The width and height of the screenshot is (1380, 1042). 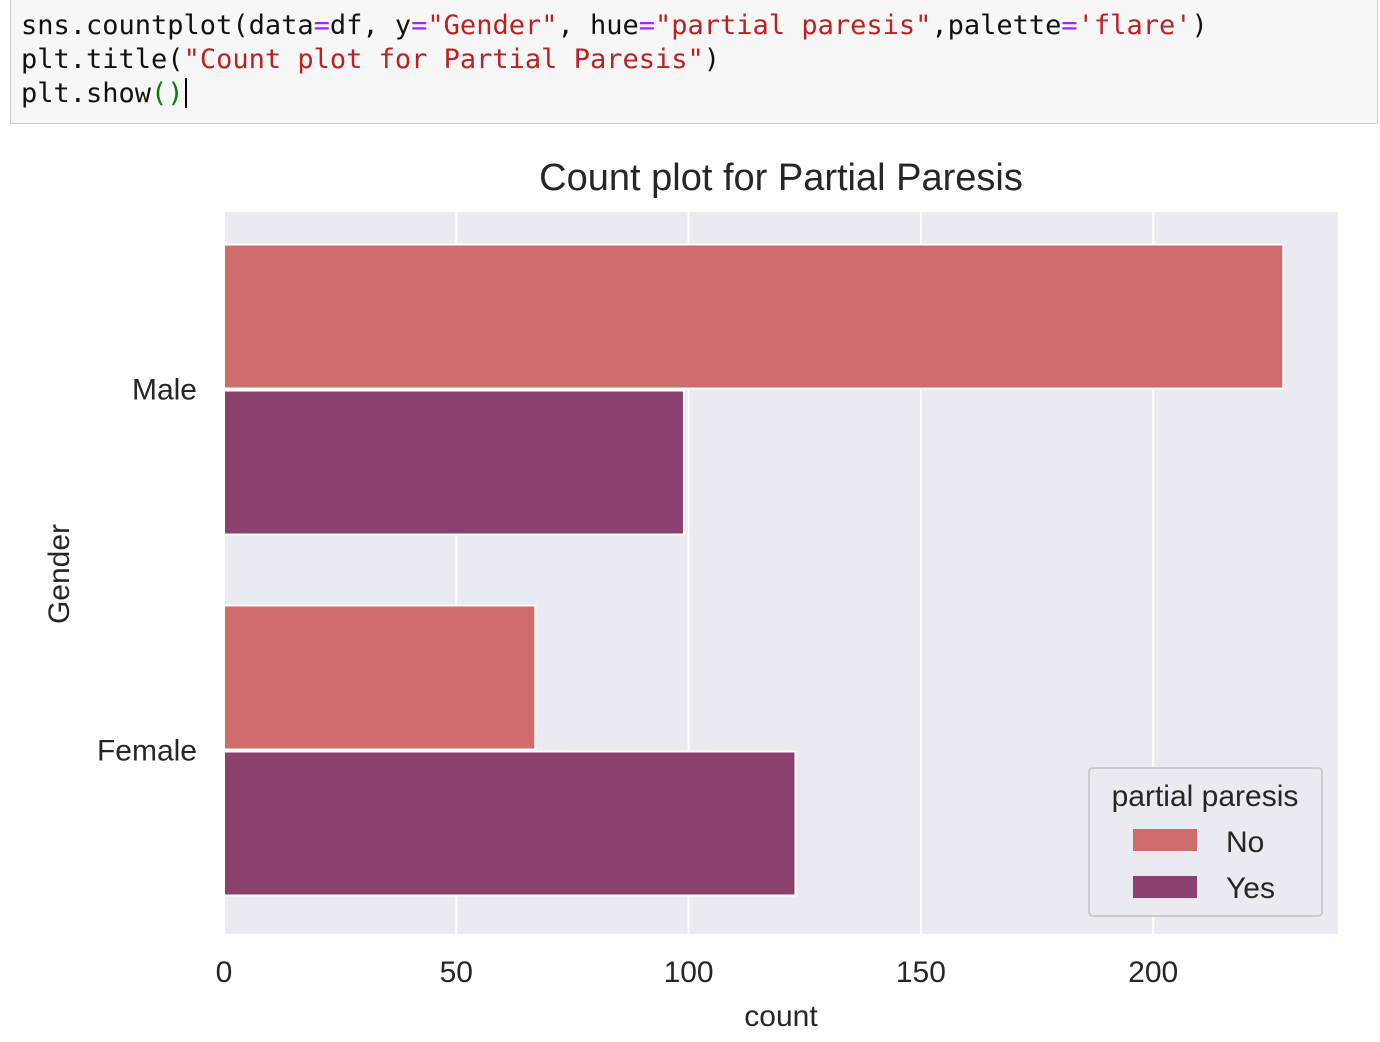 I want to click on code-token: sns.countplot(data, so click(x=167, y=25).